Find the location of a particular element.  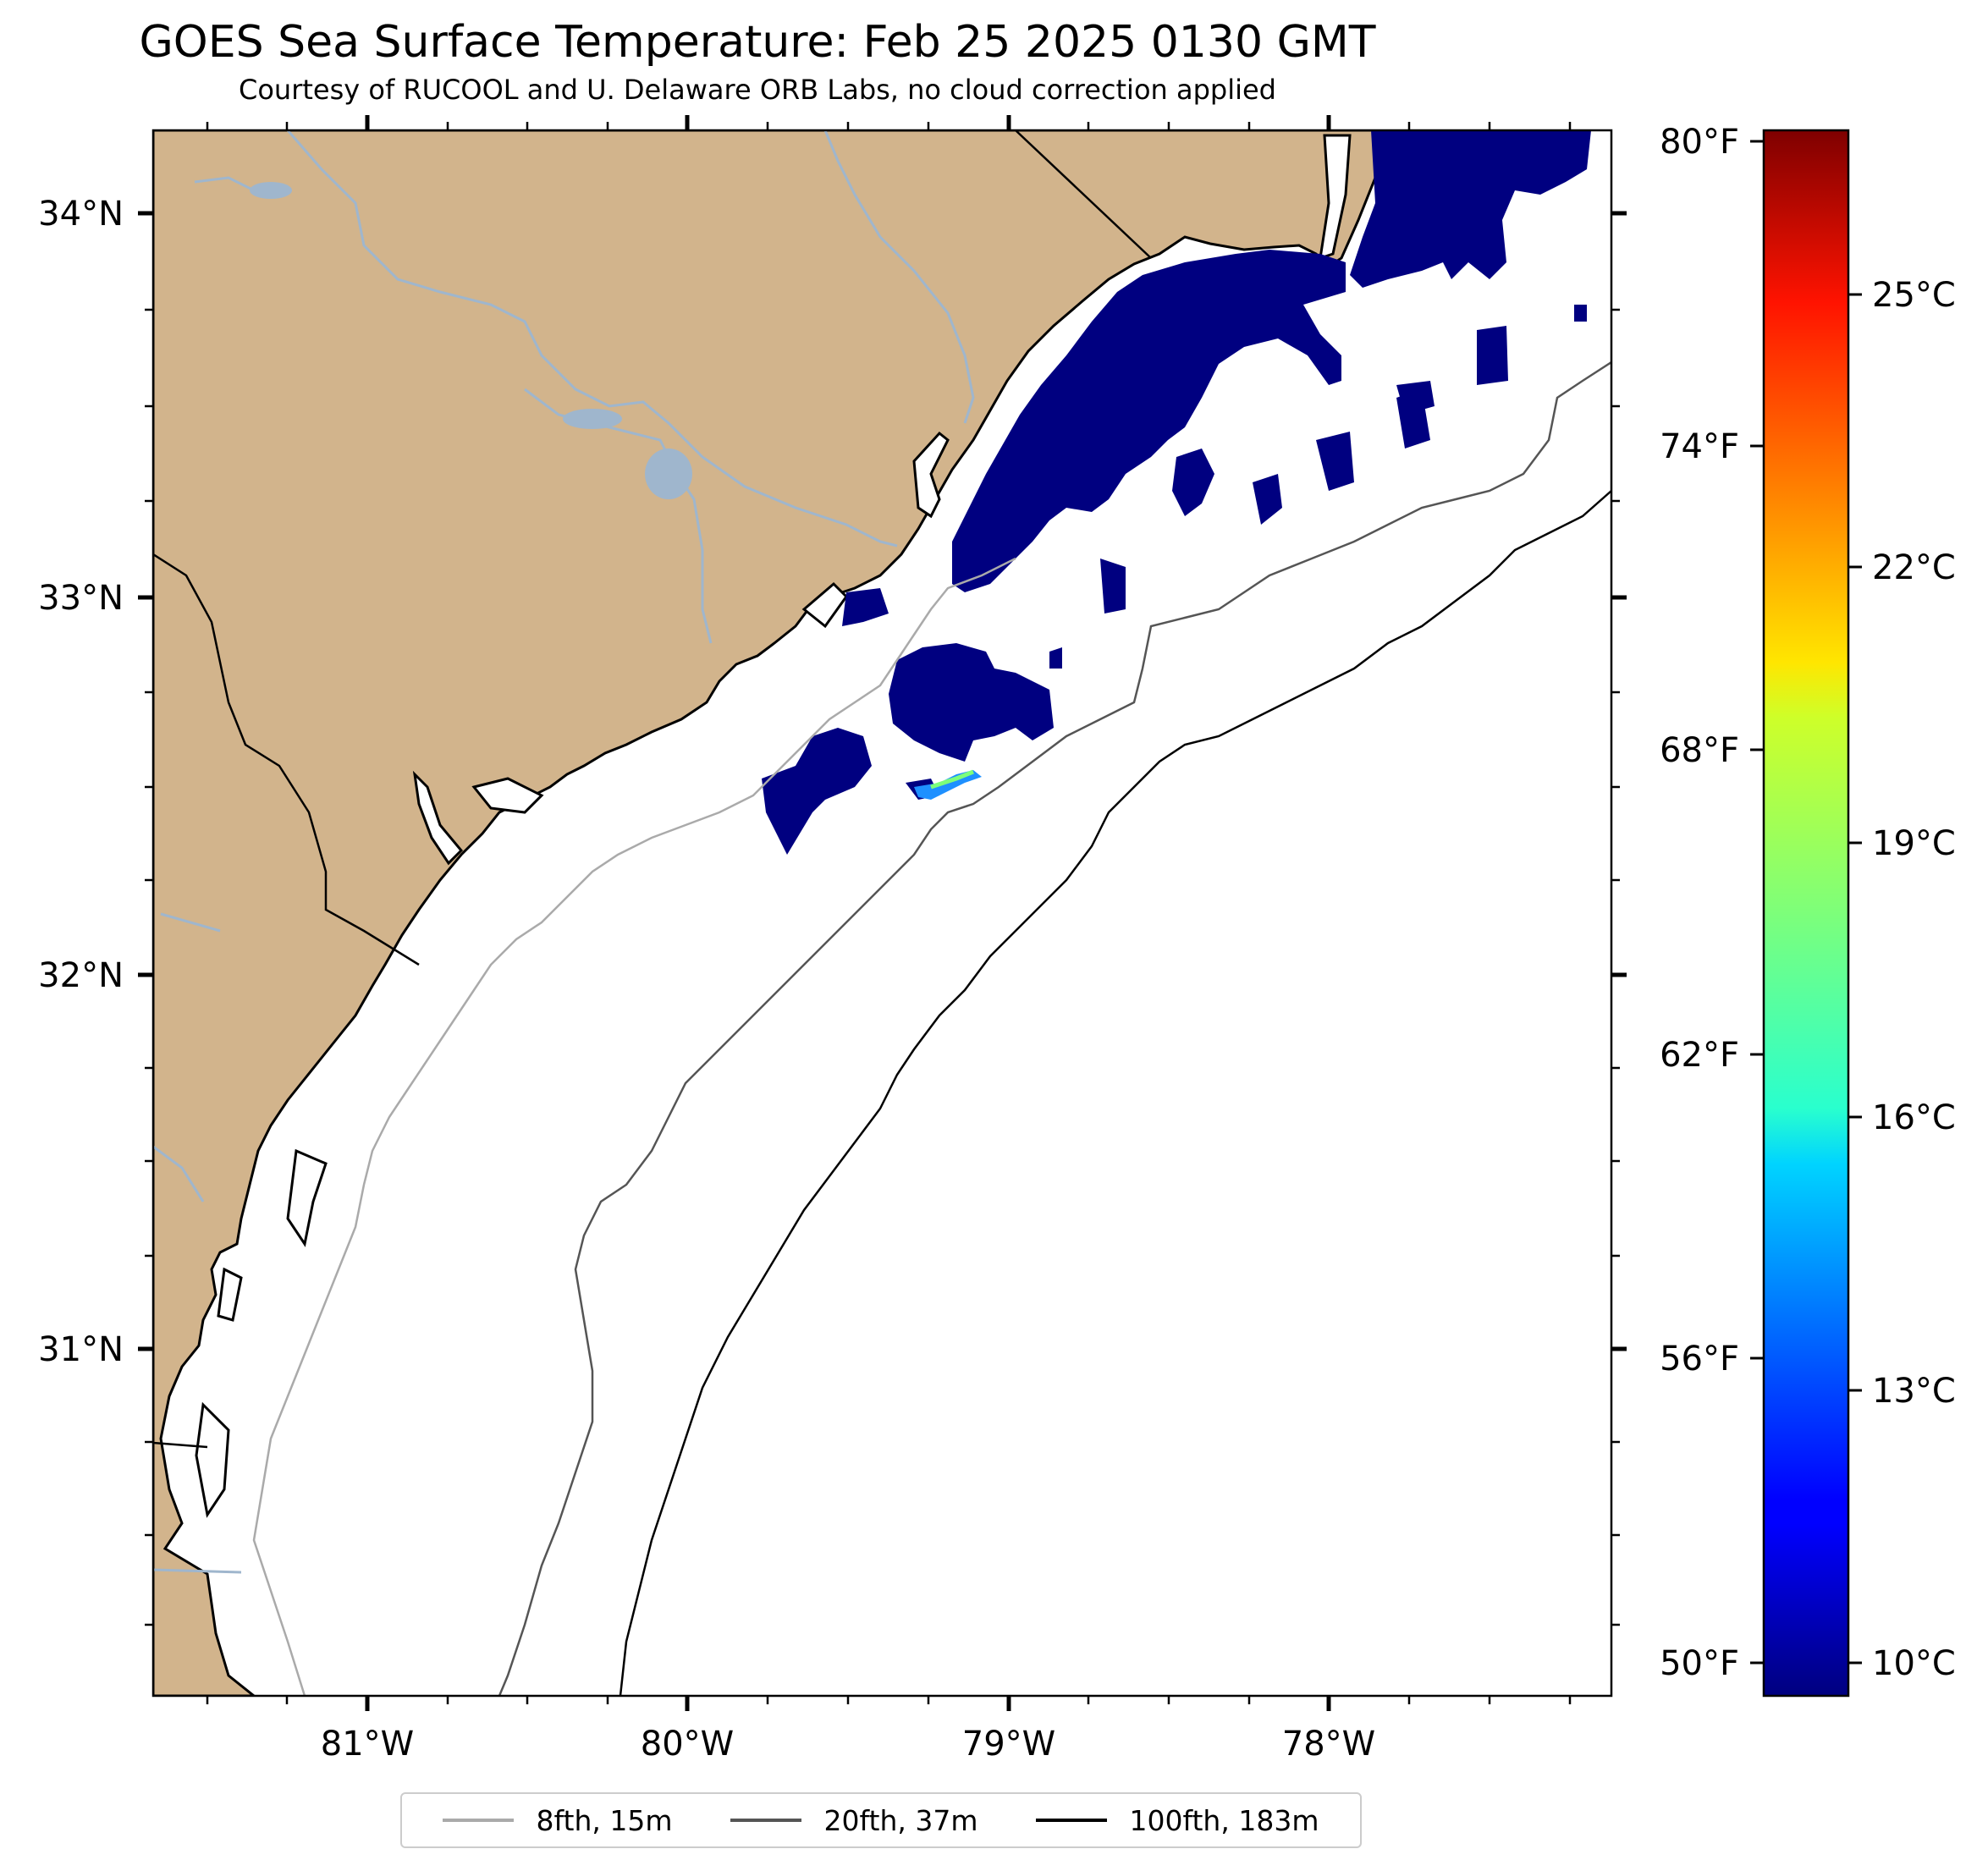

lon-label-78w: 78°W is located at coordinates (1328, 1745).